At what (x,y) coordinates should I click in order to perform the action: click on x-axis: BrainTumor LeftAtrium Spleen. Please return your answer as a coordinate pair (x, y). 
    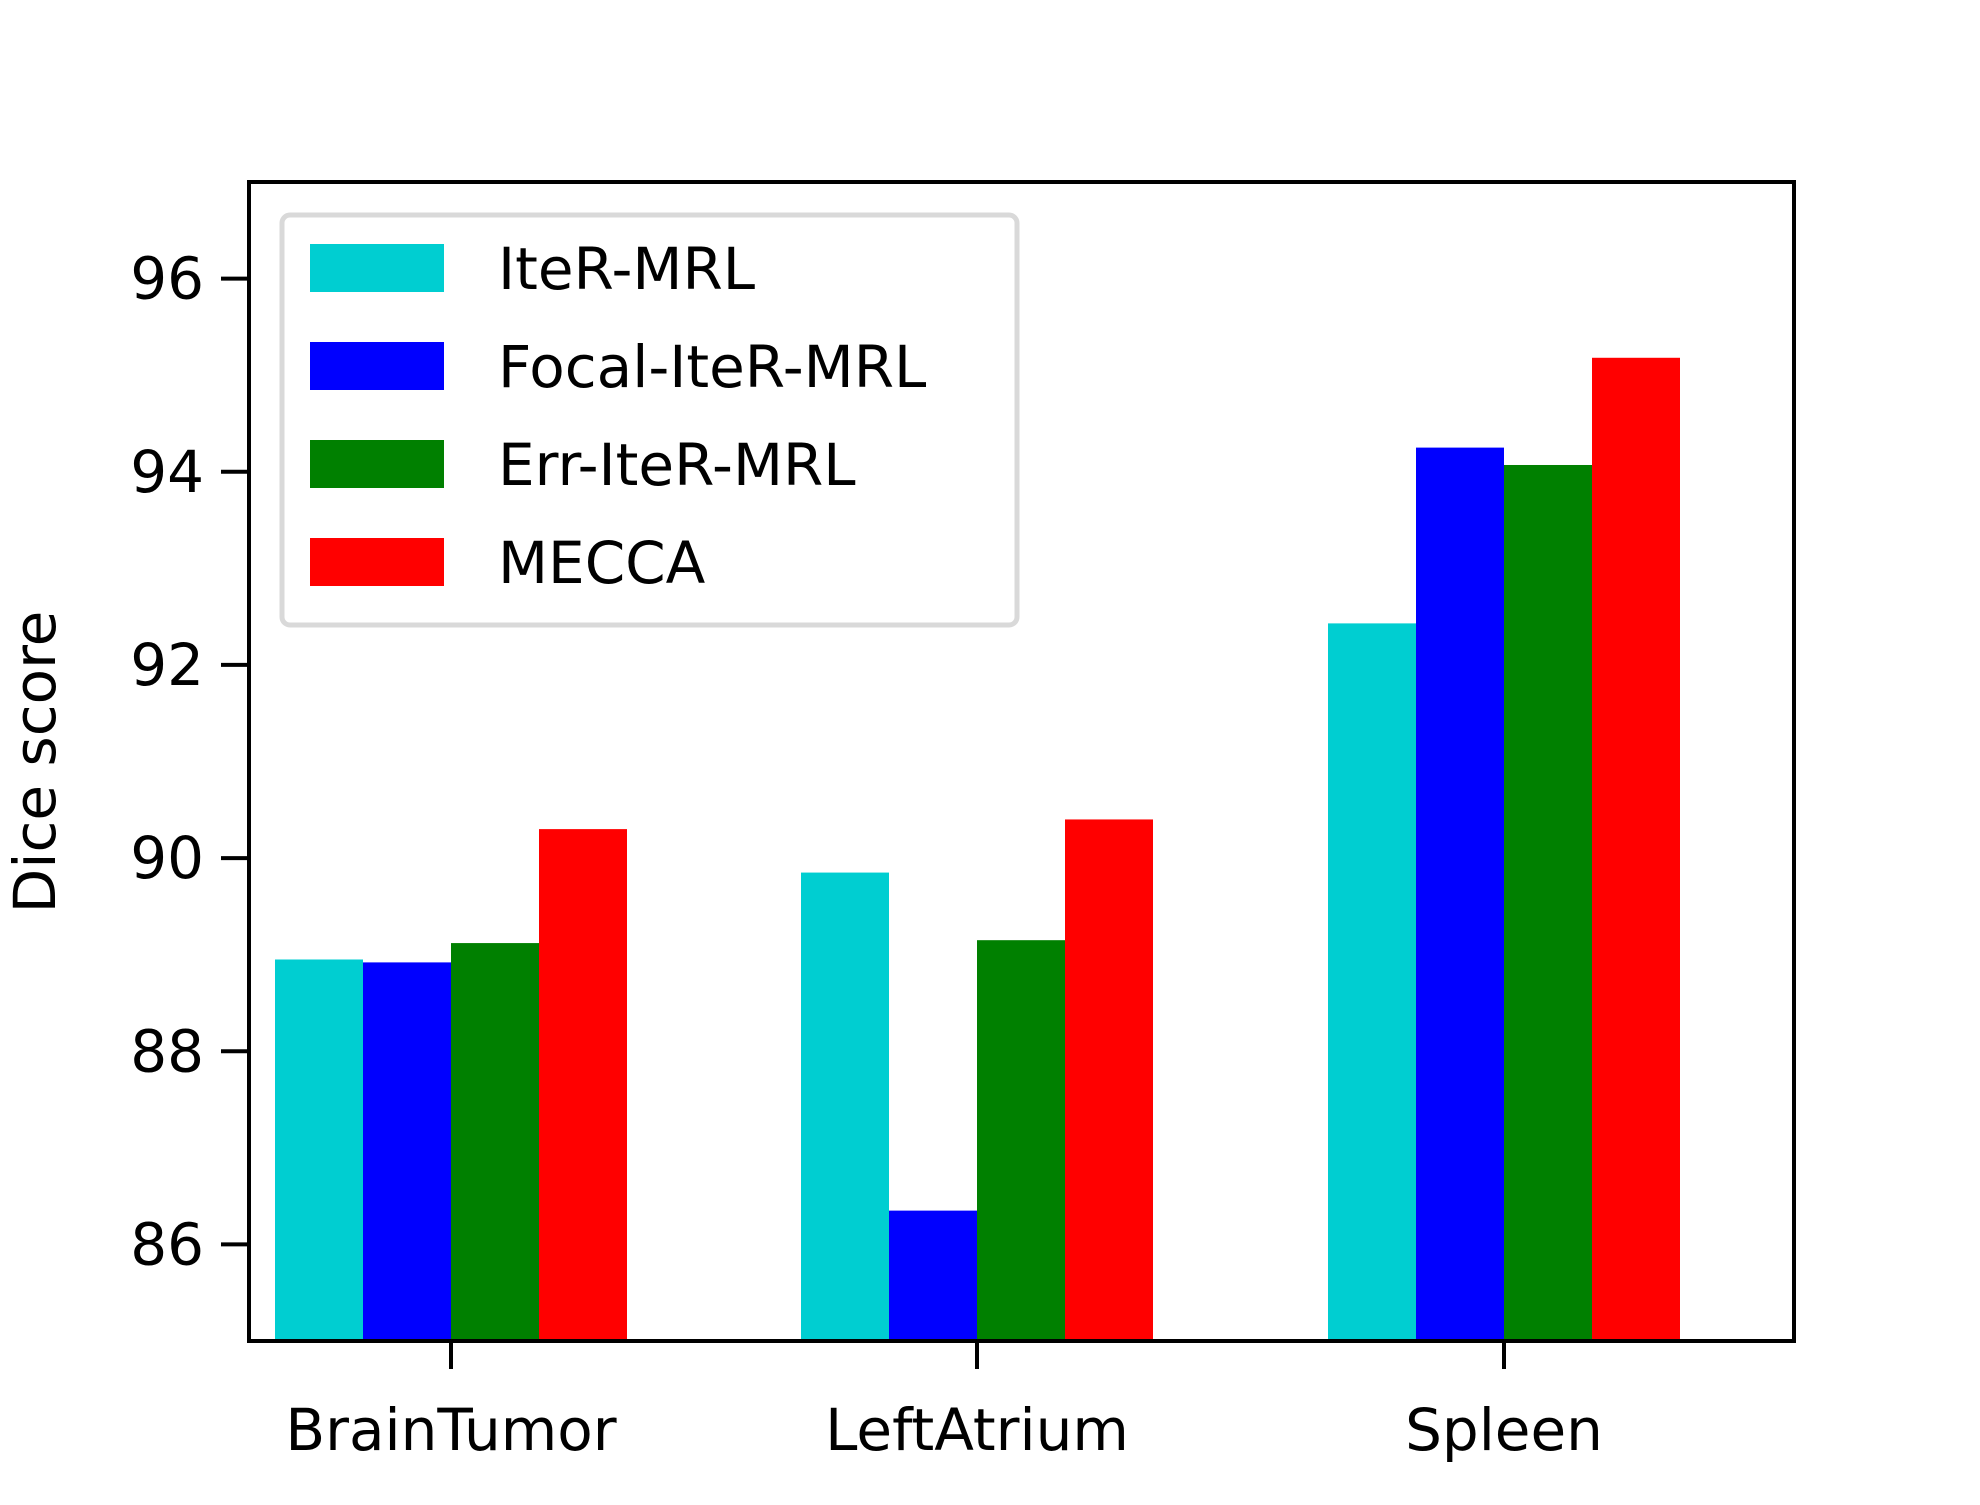
    Looking at the image, I should click on (944, 1402).